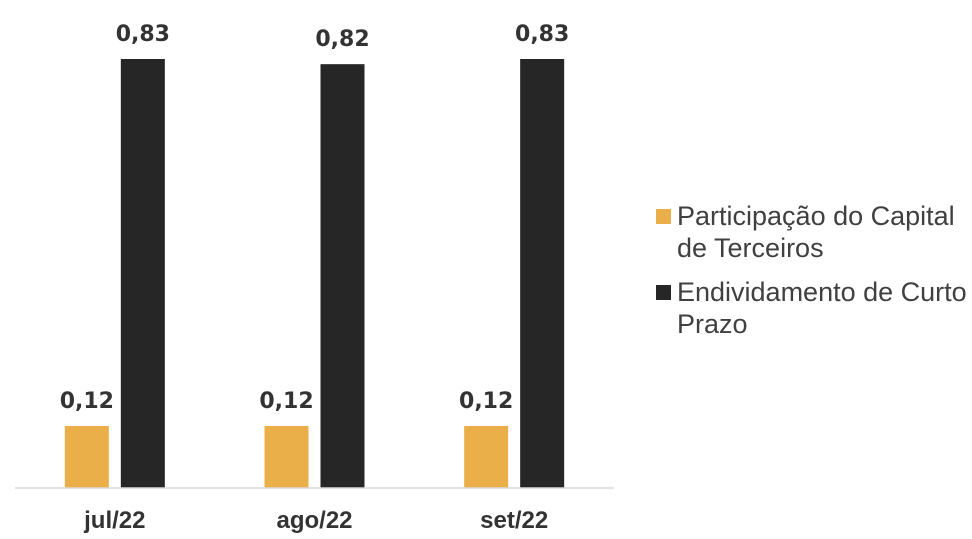 Image resolution: width=972 pixels, height=539 pixels. I want to click on legend-item-endividamento: Endividamento de Curto Prazo, so click(814, 308).